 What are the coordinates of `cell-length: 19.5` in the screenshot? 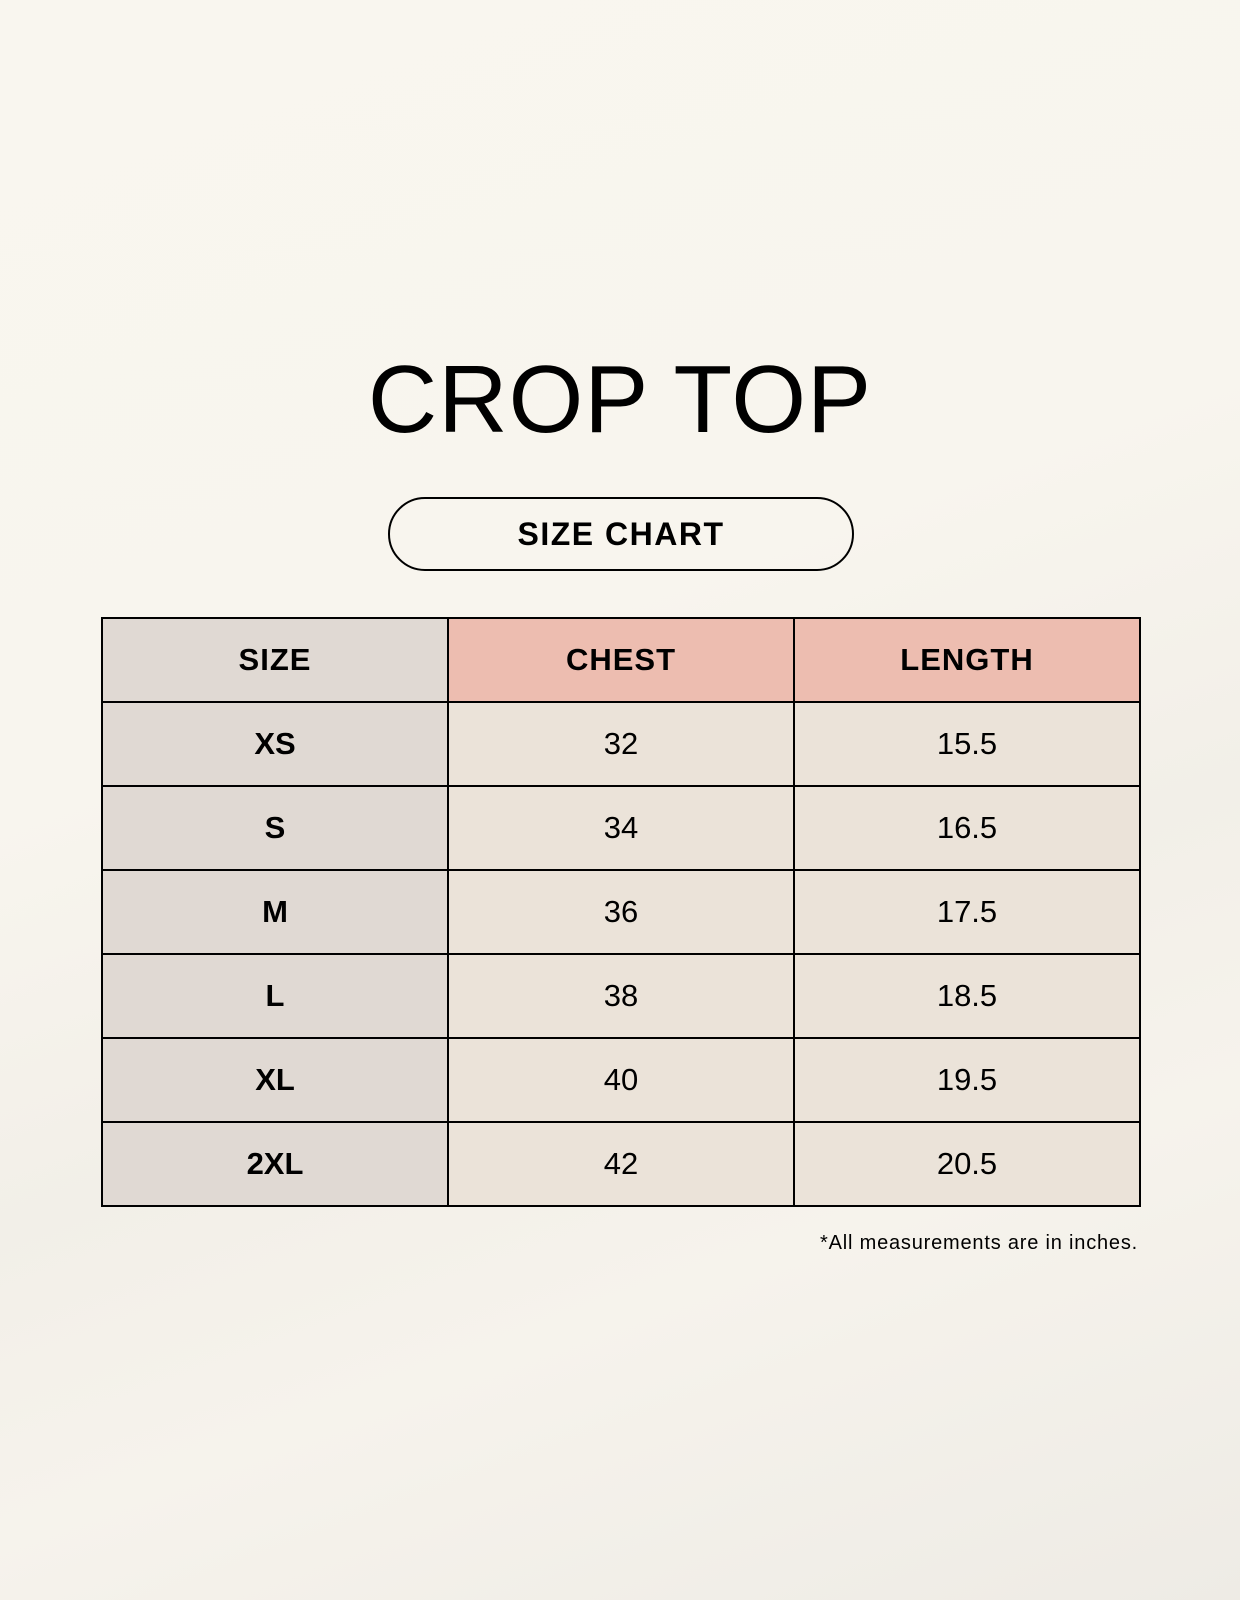 It's located at (967, 1080).